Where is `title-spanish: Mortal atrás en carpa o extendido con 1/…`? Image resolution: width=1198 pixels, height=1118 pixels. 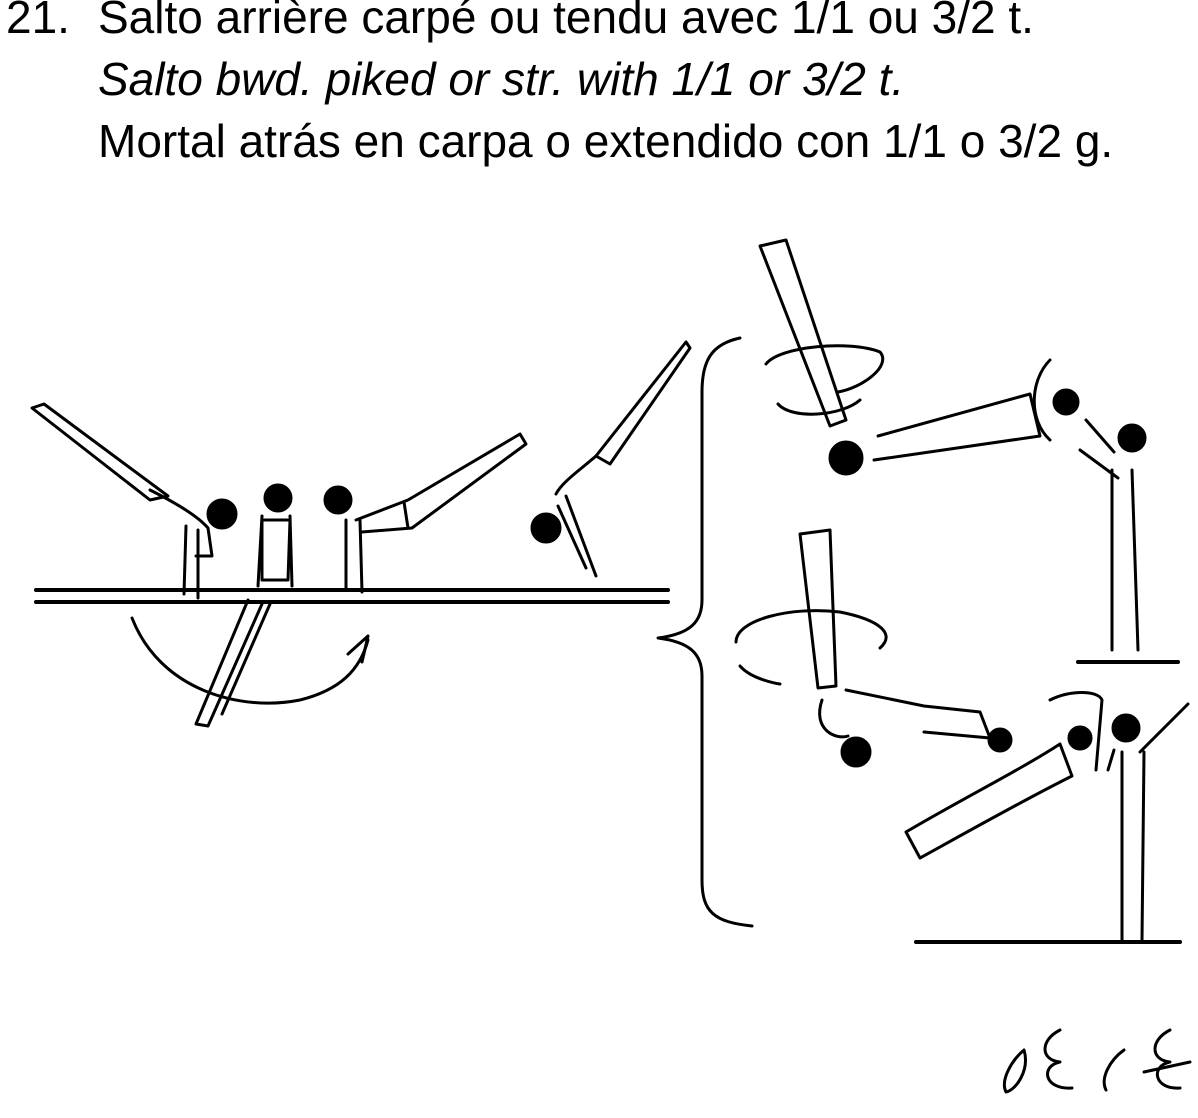 title-spanish: Mortal atrás en carpa o extendido con 1/… is located at coordinates (606, 141).